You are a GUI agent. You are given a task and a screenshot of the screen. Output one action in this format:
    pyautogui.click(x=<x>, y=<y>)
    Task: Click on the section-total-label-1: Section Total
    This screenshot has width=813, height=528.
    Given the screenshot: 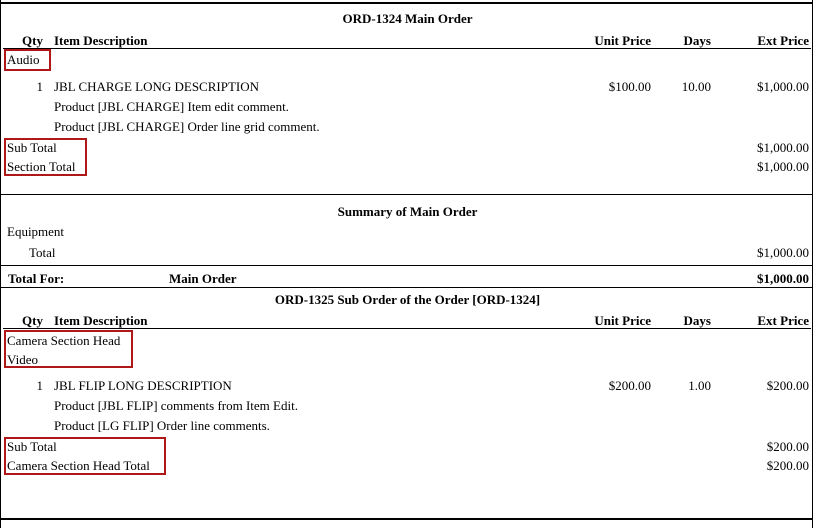 What is the action you would take?
    pyautogui.click(x=41, y=166)
    